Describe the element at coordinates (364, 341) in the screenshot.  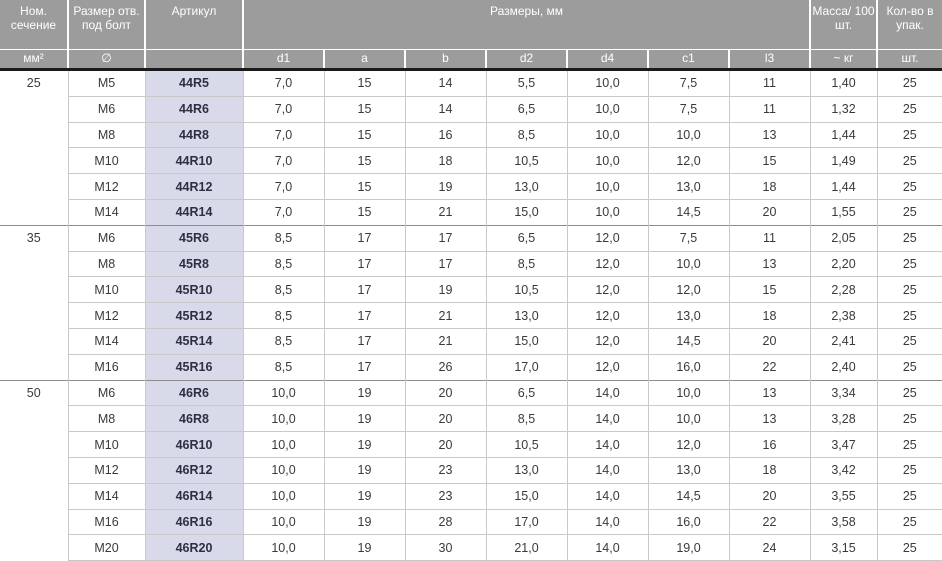
I see `dim-a-cell: 17` at that location.